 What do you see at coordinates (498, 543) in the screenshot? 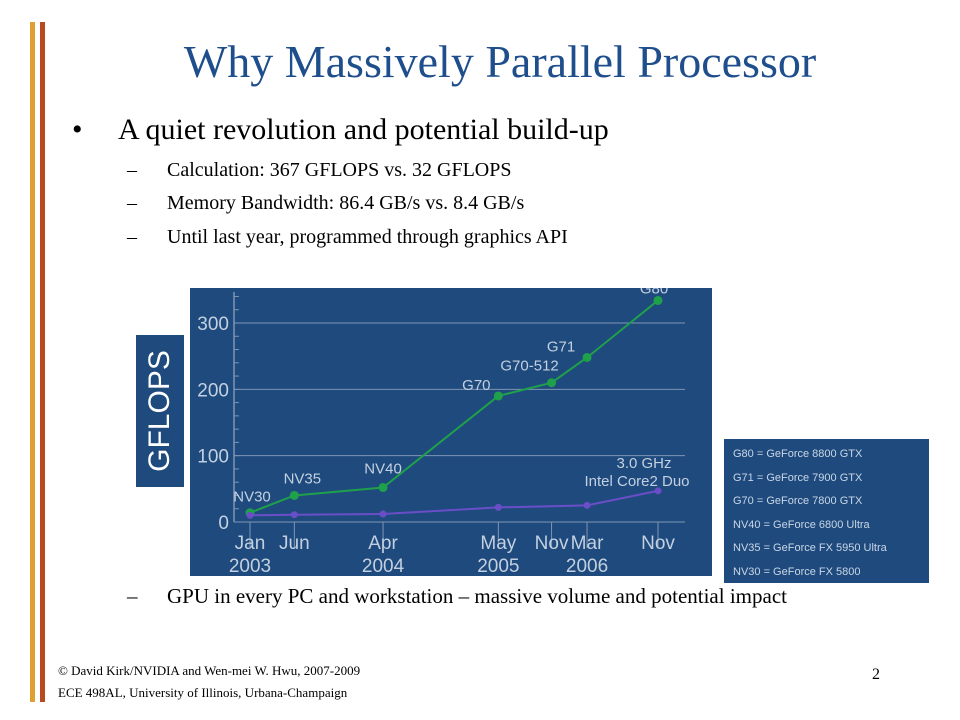
I see `x-tick-label: May` at bounding box center [498, 543].